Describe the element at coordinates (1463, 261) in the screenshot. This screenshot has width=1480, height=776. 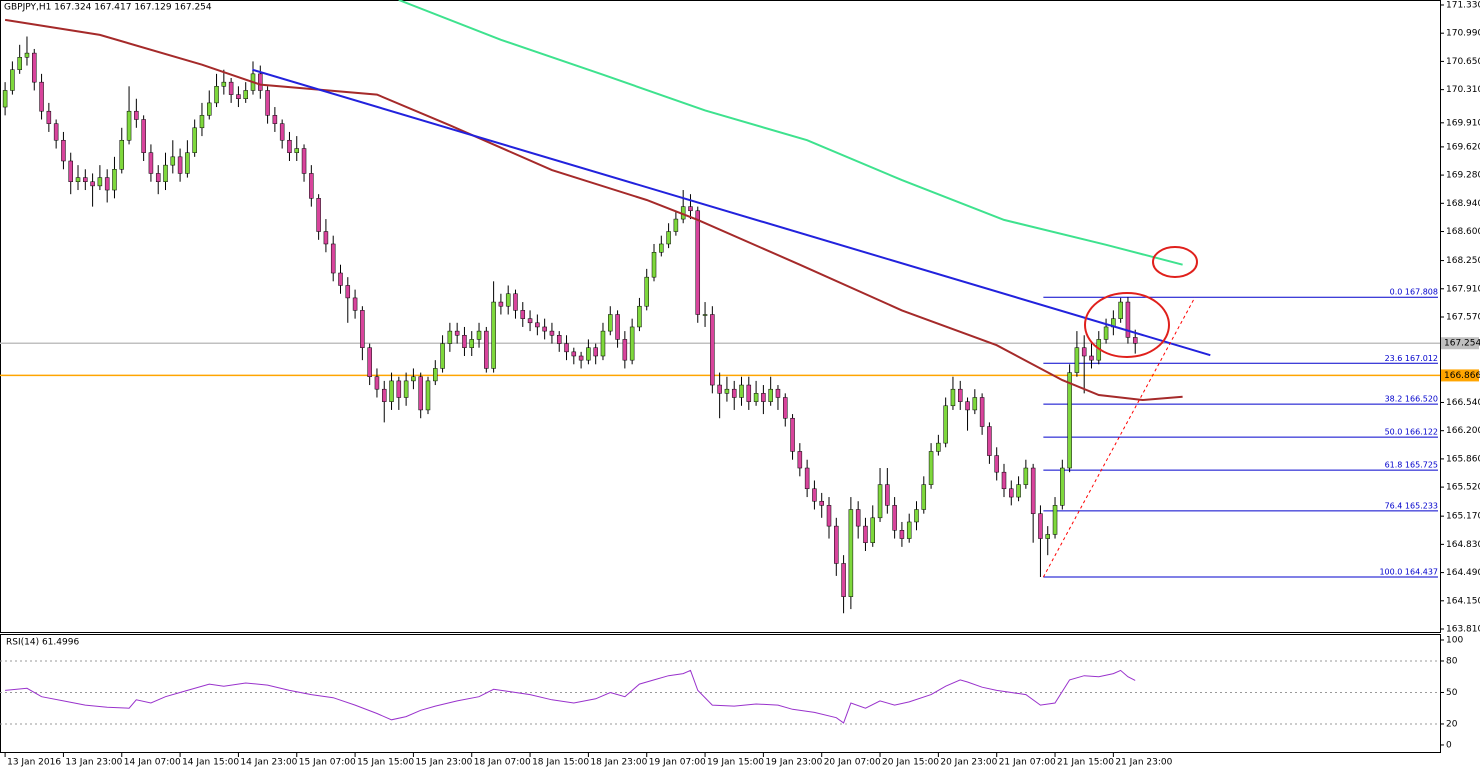
I see `y-tick-label: 168.250` at that location.